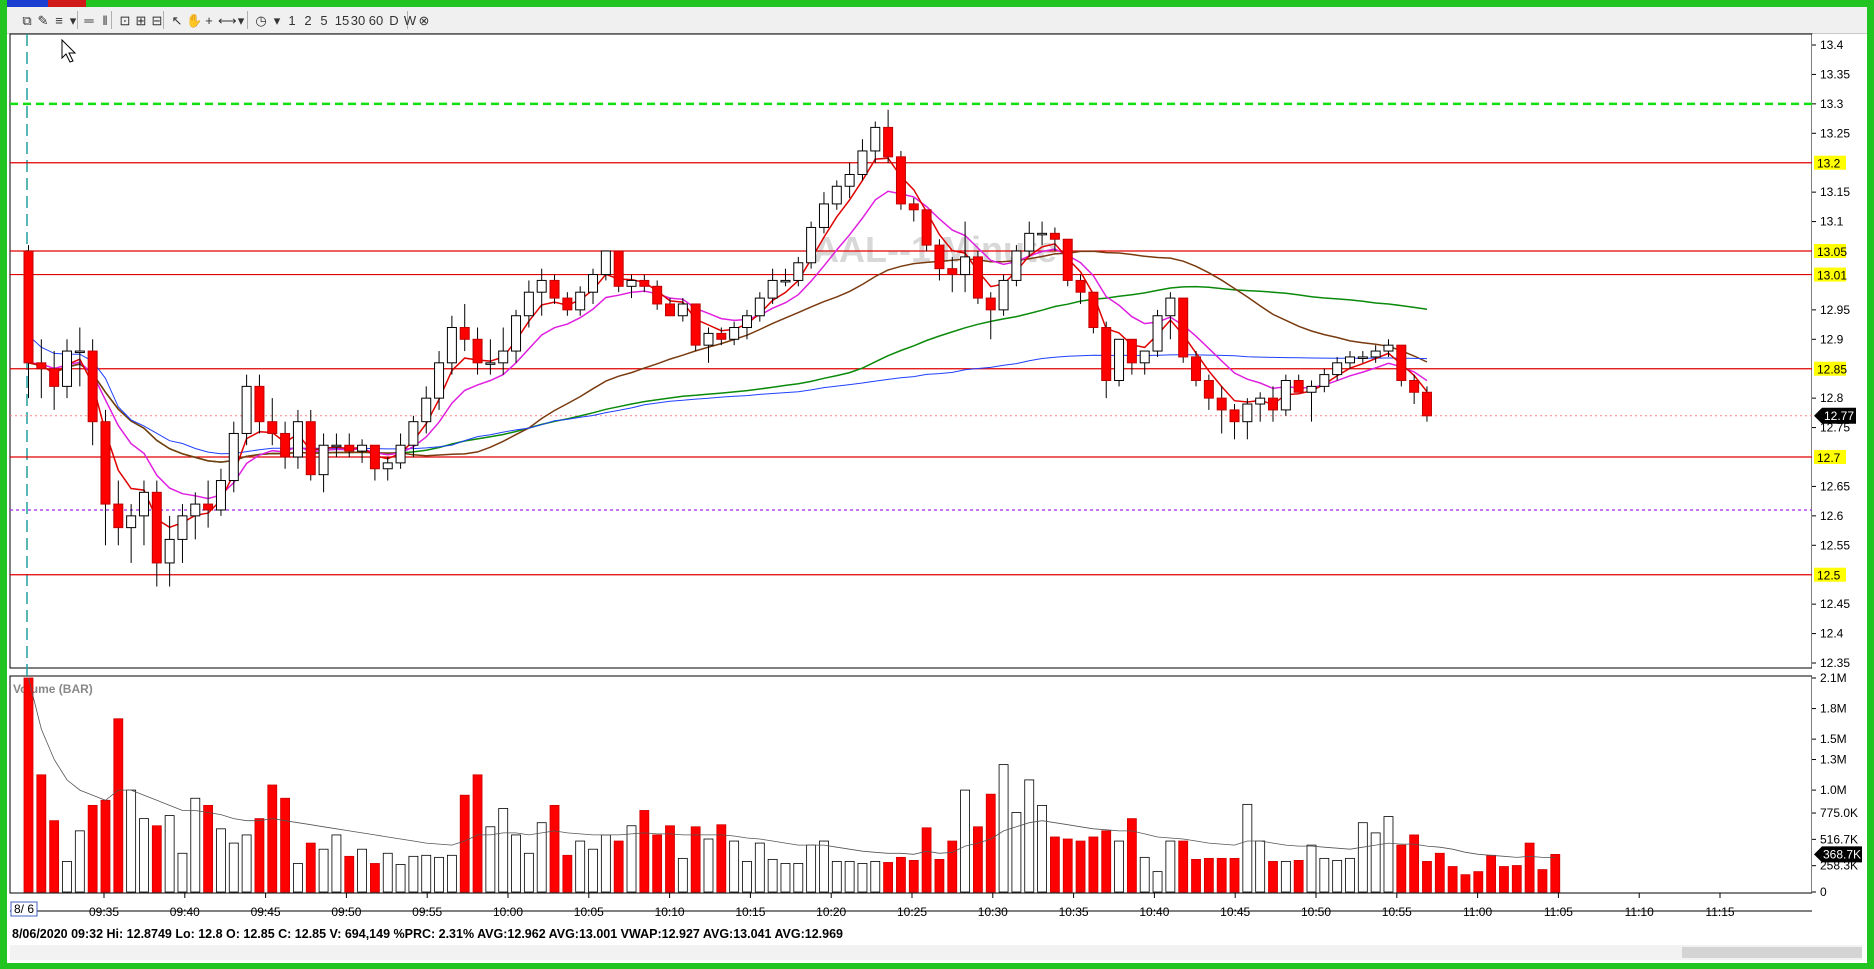  I want to click on price-level-label-bg, so click(1830, 574).